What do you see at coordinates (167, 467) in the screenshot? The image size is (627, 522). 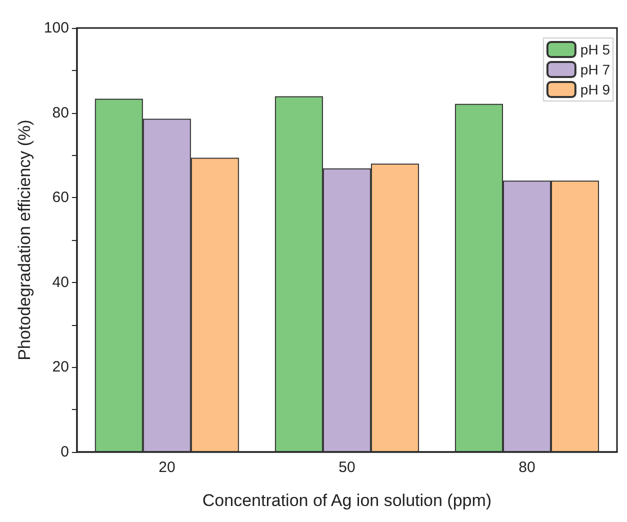 I see `x-tick-label: 20` at bounding box center [167, 467].